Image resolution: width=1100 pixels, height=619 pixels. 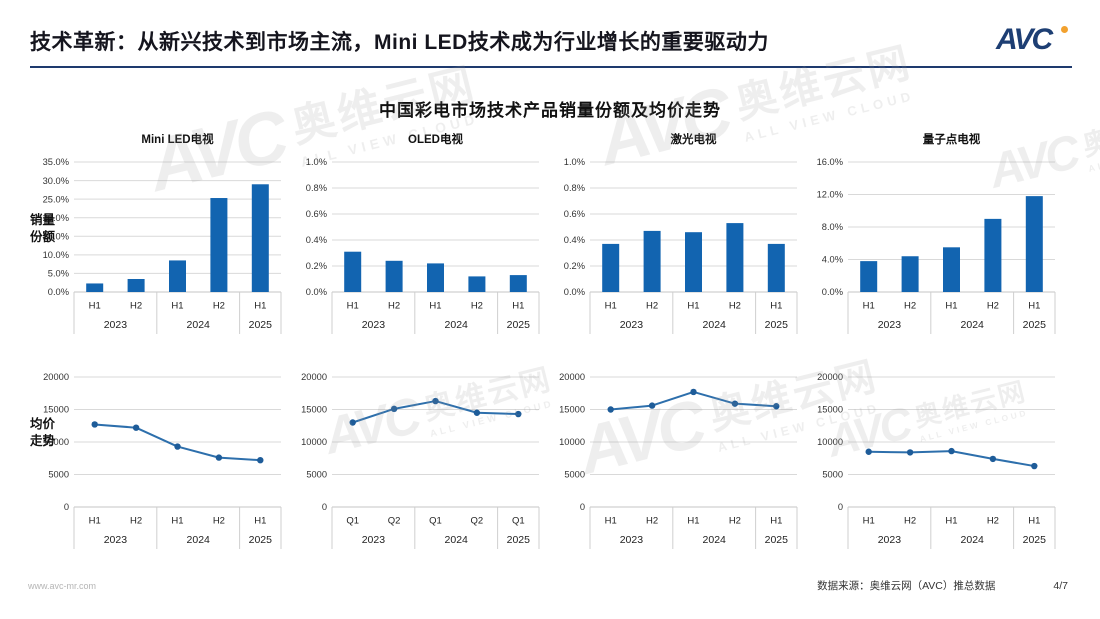 What do you see at coordinates (435, 412) in the screenshot?
I see `price-line` at bounding box center [435, 412].